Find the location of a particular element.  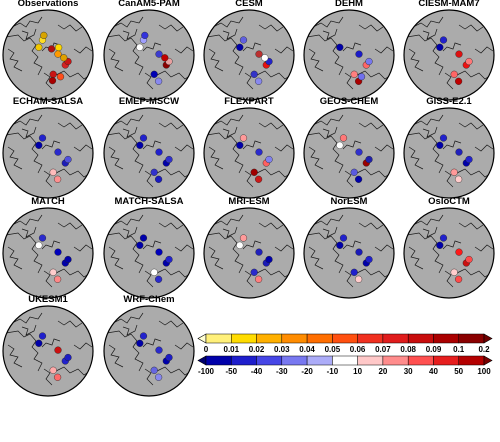

panel-title: CIESM-MAM7 is located at coordinates (448, 4).